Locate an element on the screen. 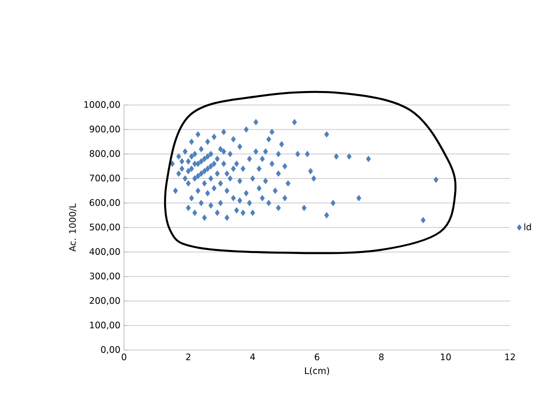  legend-label: ld is located at coordinates (527, 226).